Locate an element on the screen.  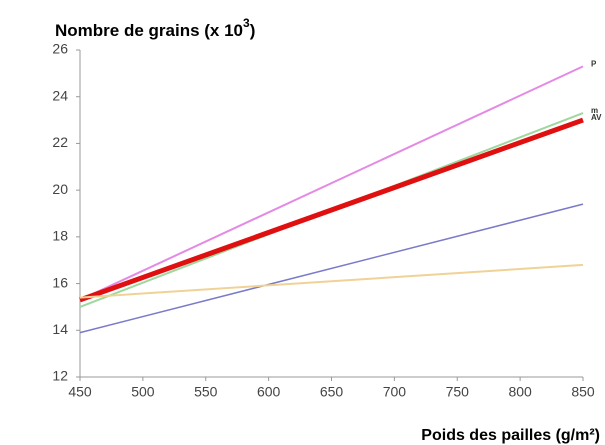
x-tick-label: 500 is located at coordinates (143, 392).